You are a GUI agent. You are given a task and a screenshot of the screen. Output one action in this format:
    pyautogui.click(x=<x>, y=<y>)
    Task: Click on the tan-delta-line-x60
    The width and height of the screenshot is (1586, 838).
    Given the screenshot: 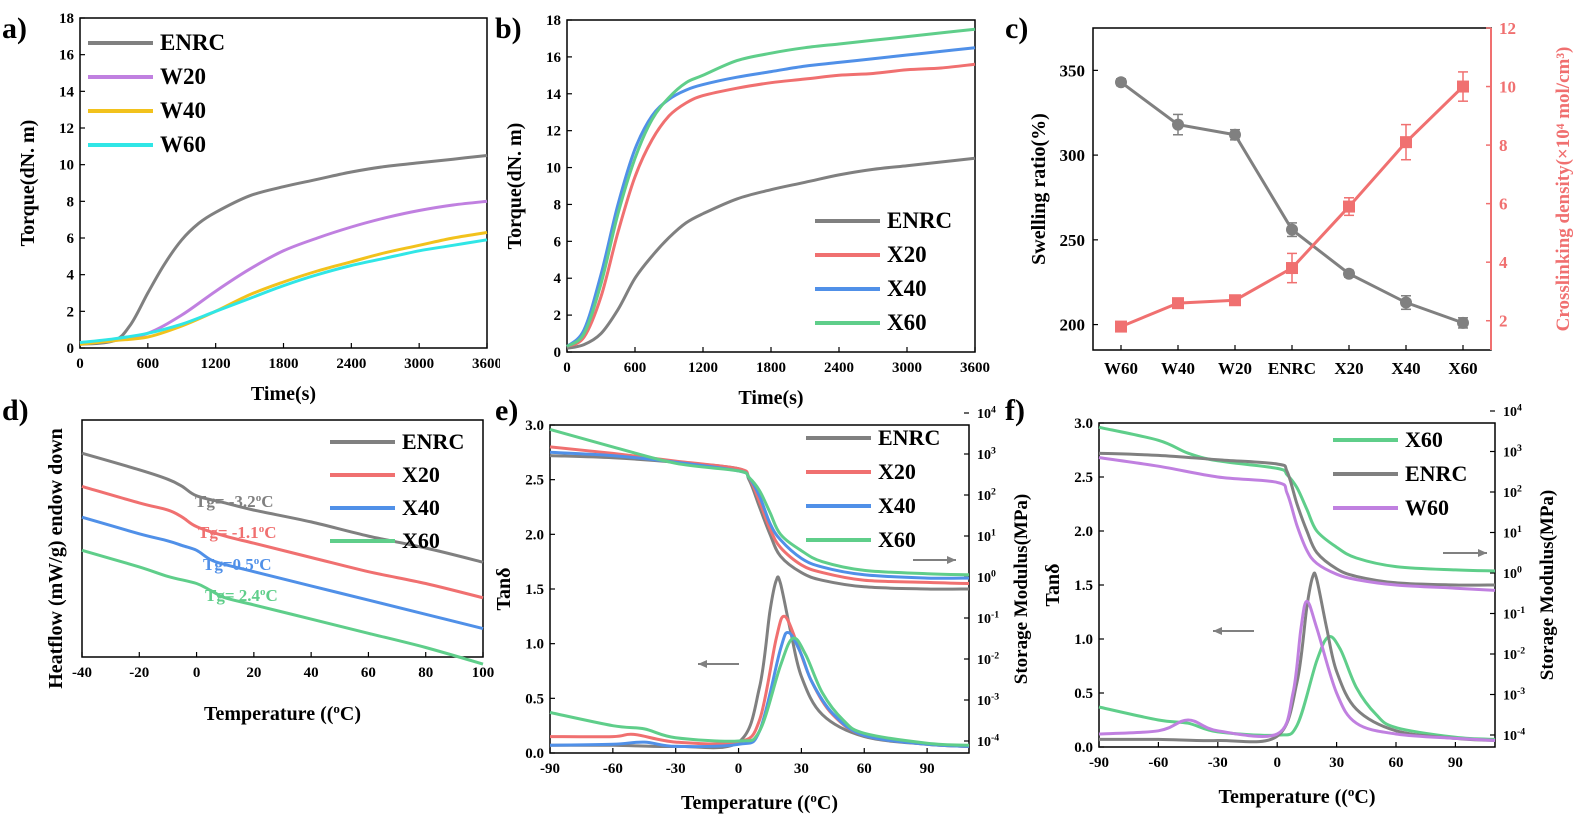 What is the action you would take?
    pyautogui.click(x=759, y=691)
    